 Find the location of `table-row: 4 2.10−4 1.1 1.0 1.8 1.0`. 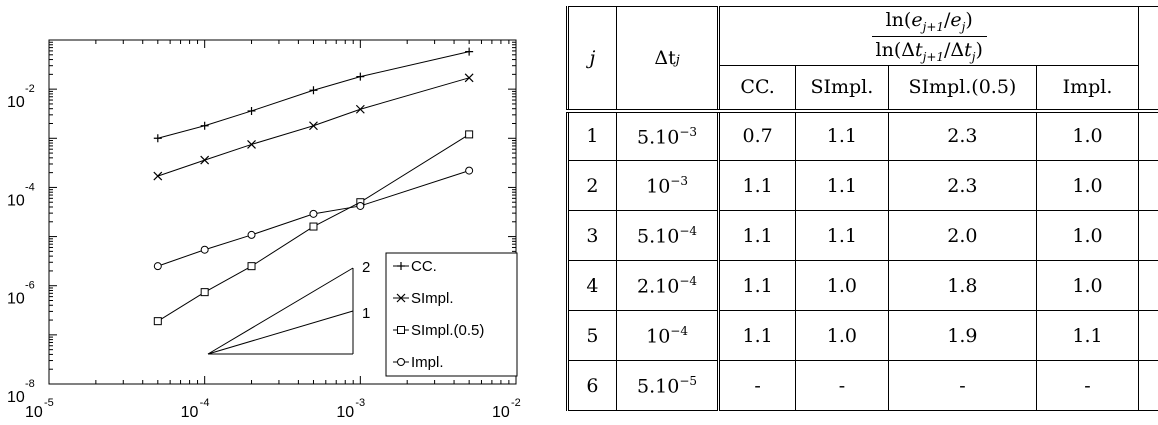

table-row: 4 2.10−4 1.1 1.0 1.8 1.0 is located at coordinates (862, 285).